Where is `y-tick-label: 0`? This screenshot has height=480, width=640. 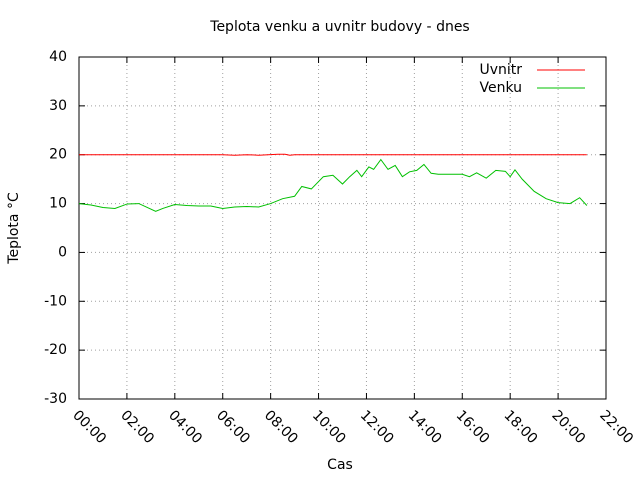
y-tick-label: 0 is located at coordinates (62, 252).